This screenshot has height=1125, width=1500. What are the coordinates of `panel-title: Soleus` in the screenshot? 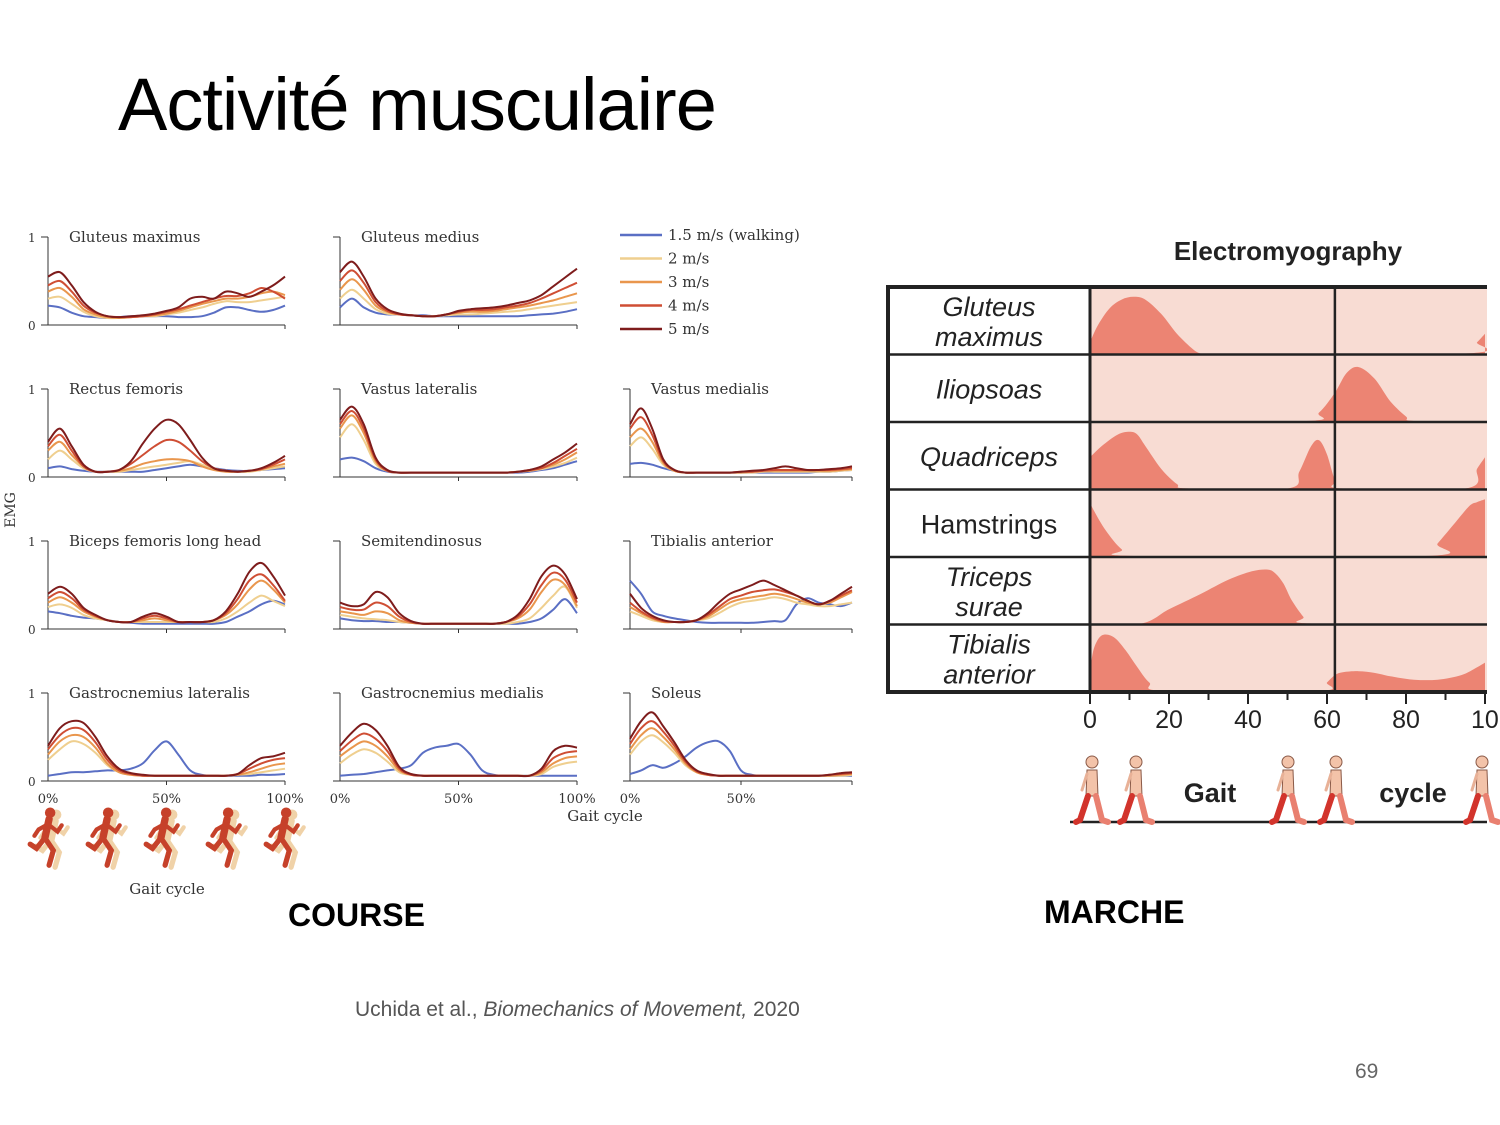 It's located at (676, 693).